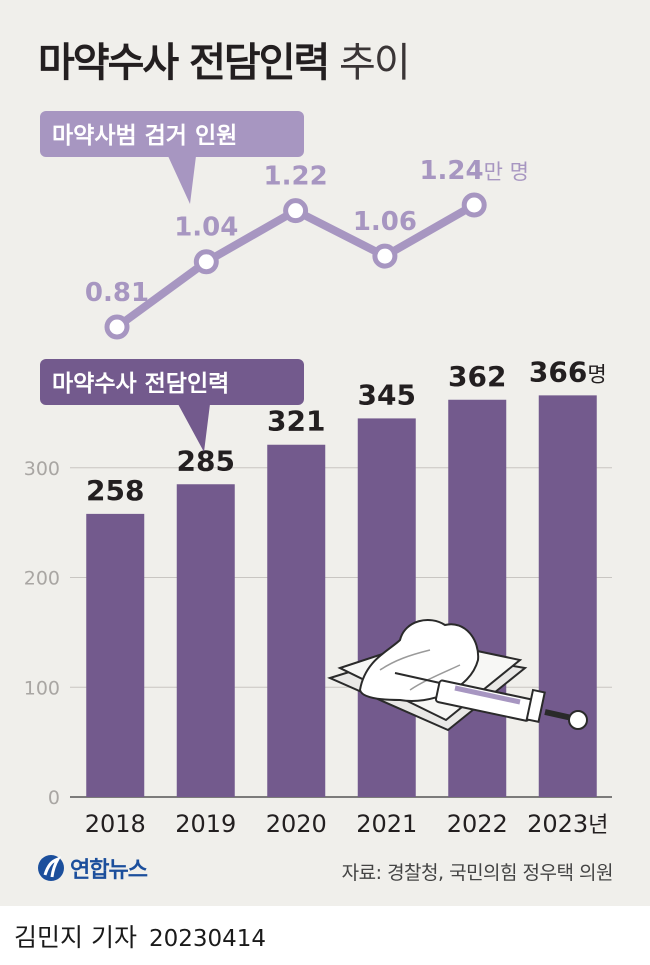  I want to click on bar-series-label-pointer, so click(194, 428).